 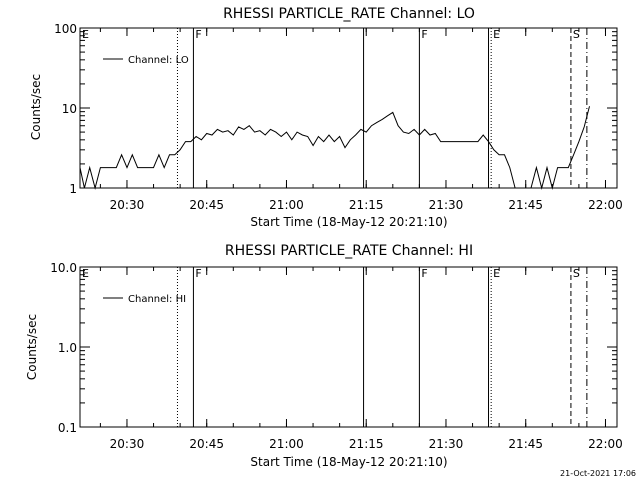 What do you see at coordinates (366, 444) in the screenshot?
I see `hi-x-tick-label: 21:15` at bounding box center [366, 444].